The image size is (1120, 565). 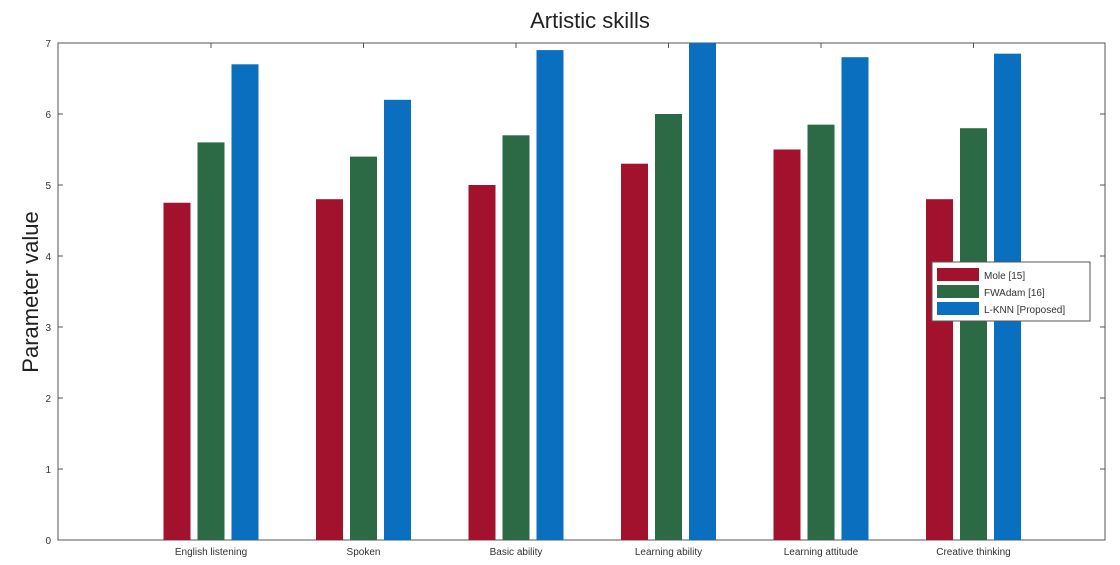 I want to click on x-tick-label: English listening, so click(x=211, y=552).